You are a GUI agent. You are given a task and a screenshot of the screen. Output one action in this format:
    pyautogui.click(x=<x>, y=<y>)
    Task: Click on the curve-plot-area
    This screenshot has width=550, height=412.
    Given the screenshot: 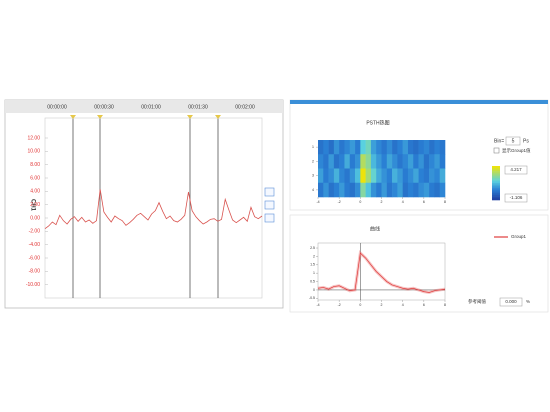 What is the action you would take?
    pyautogui.click(x=381, y=271)
    